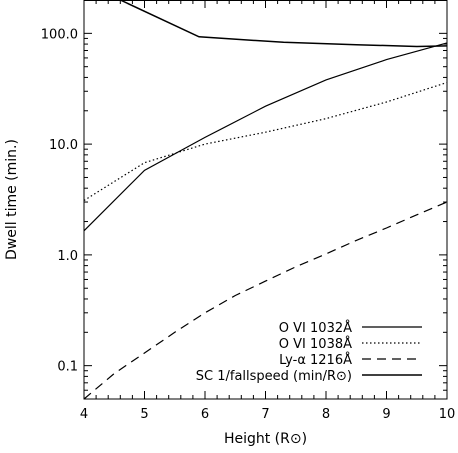 Image resolution: width=458 pixels, height=453 pixels. Describe the element at coordinates (63, 145) in the screenshot. I see `y-tick-label: 10.0` at that location.